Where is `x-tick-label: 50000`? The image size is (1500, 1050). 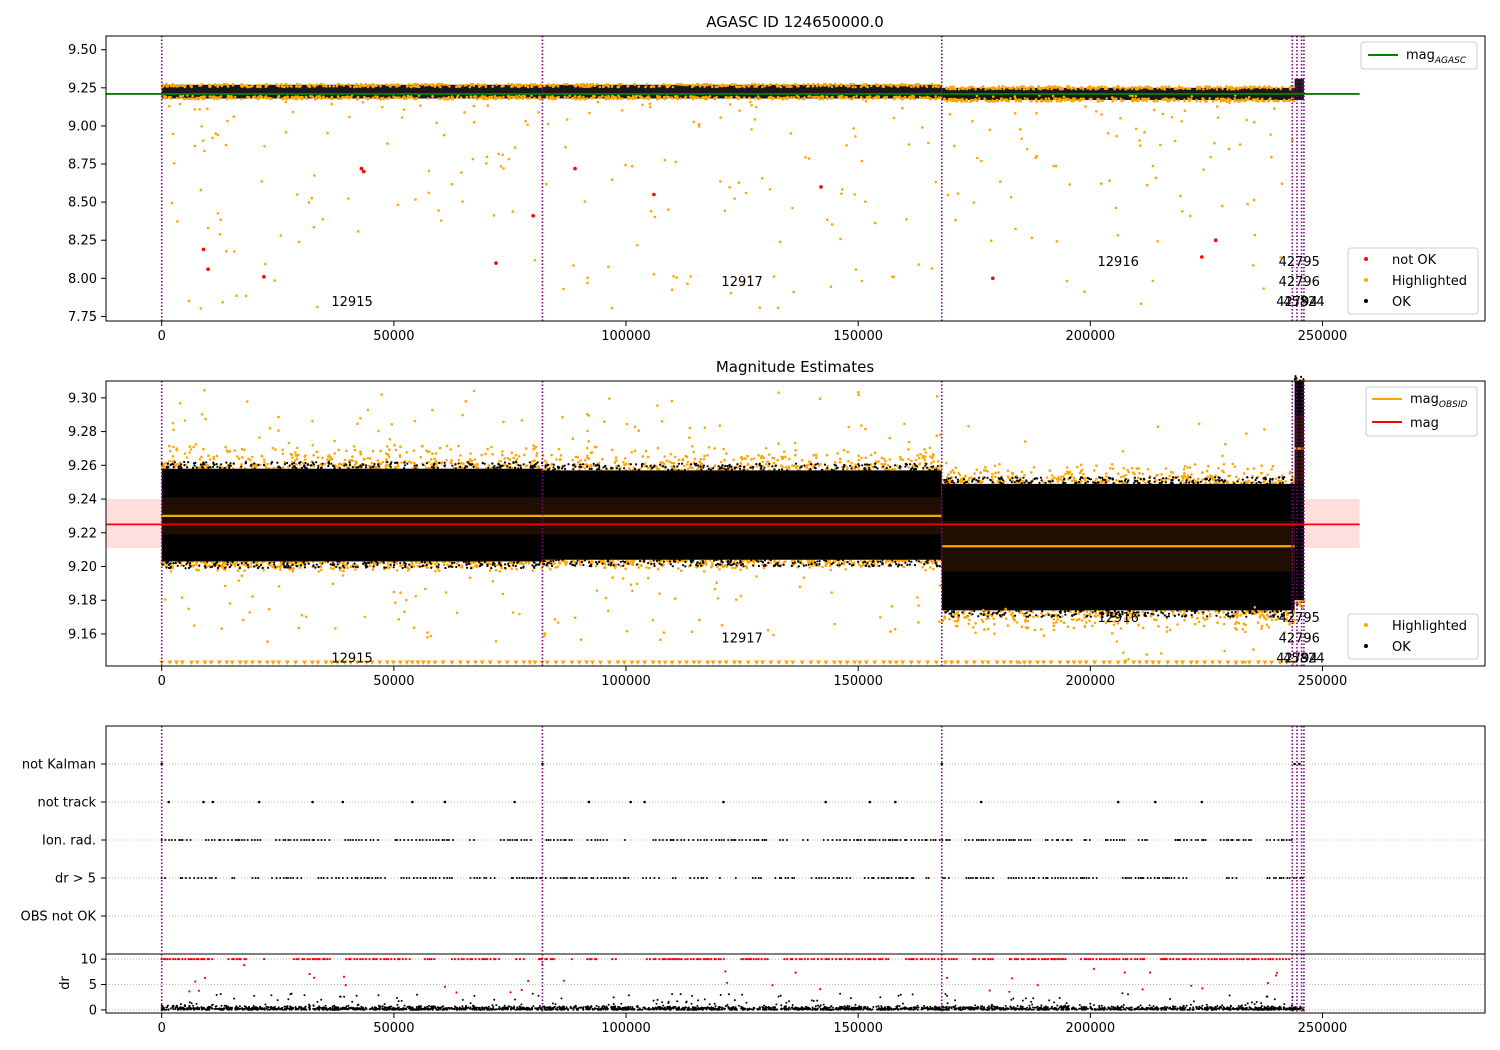
x-tick-label: 50000 is located at coordinates (393, 336).